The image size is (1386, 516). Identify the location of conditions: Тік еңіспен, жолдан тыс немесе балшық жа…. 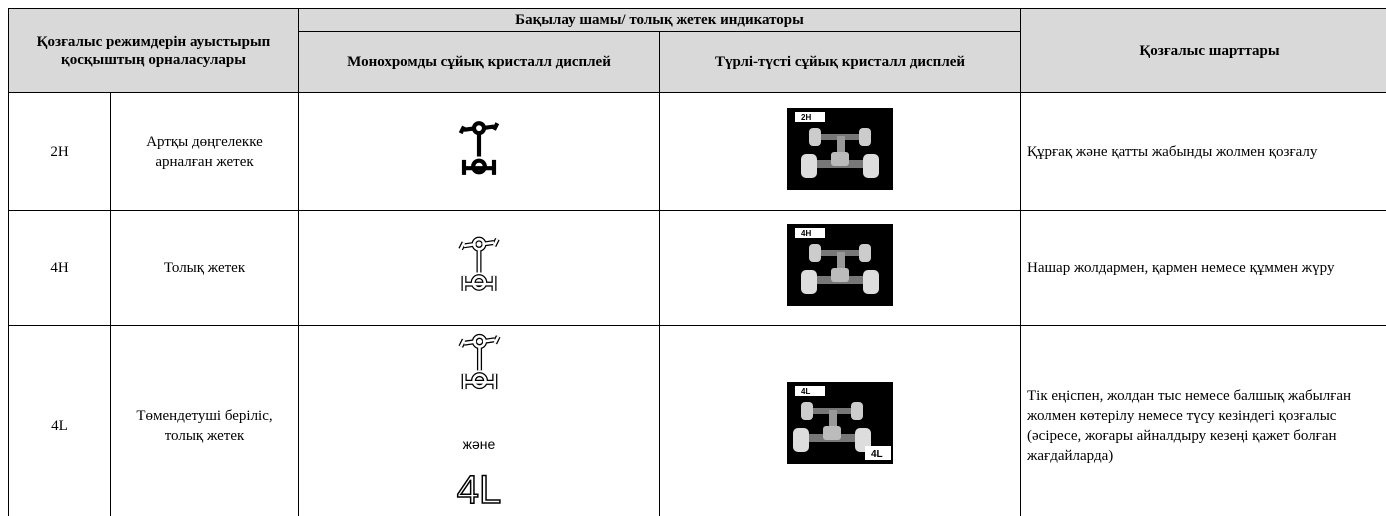
(1203, 420).